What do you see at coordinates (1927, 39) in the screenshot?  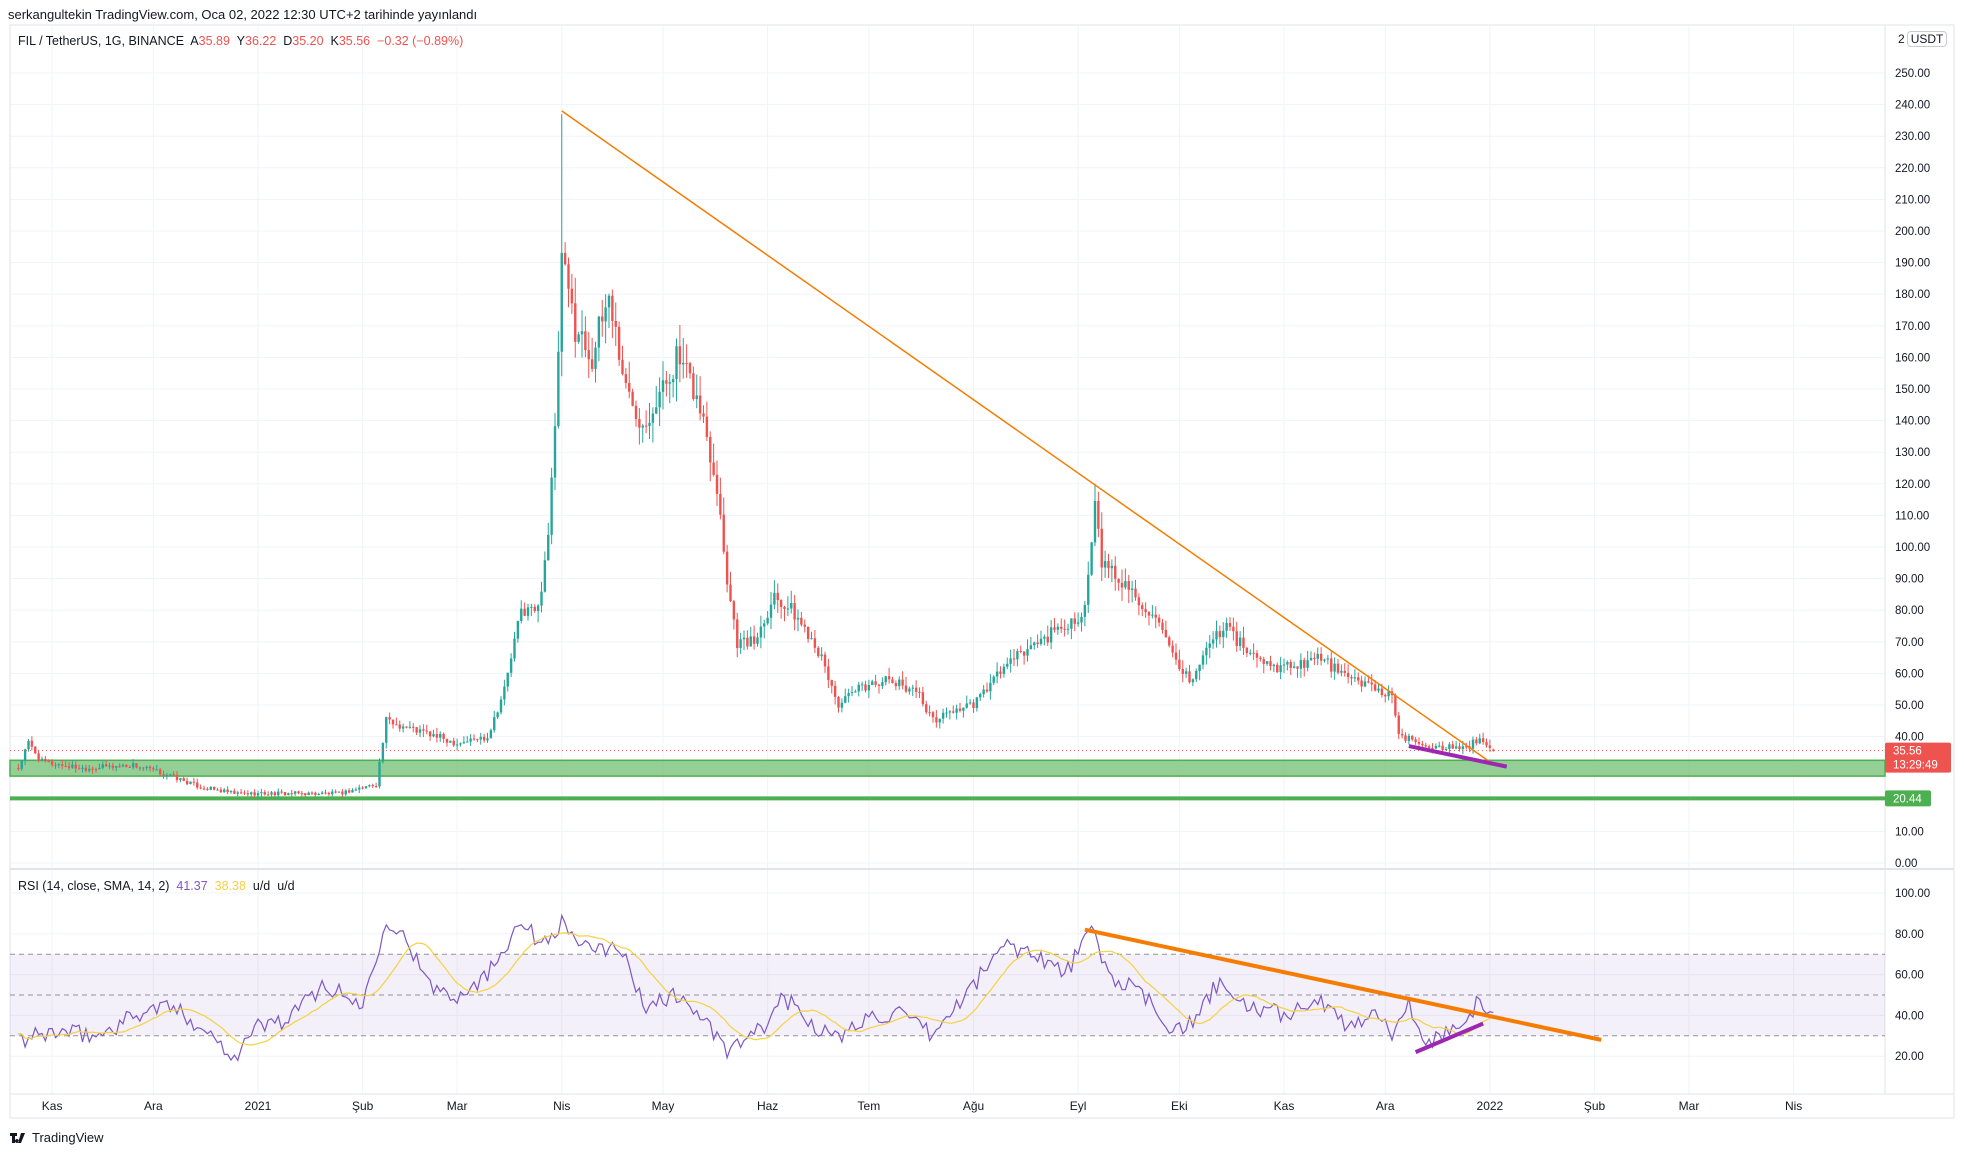 I see `currency-label: USDT` at bounding box center [1927, 39].